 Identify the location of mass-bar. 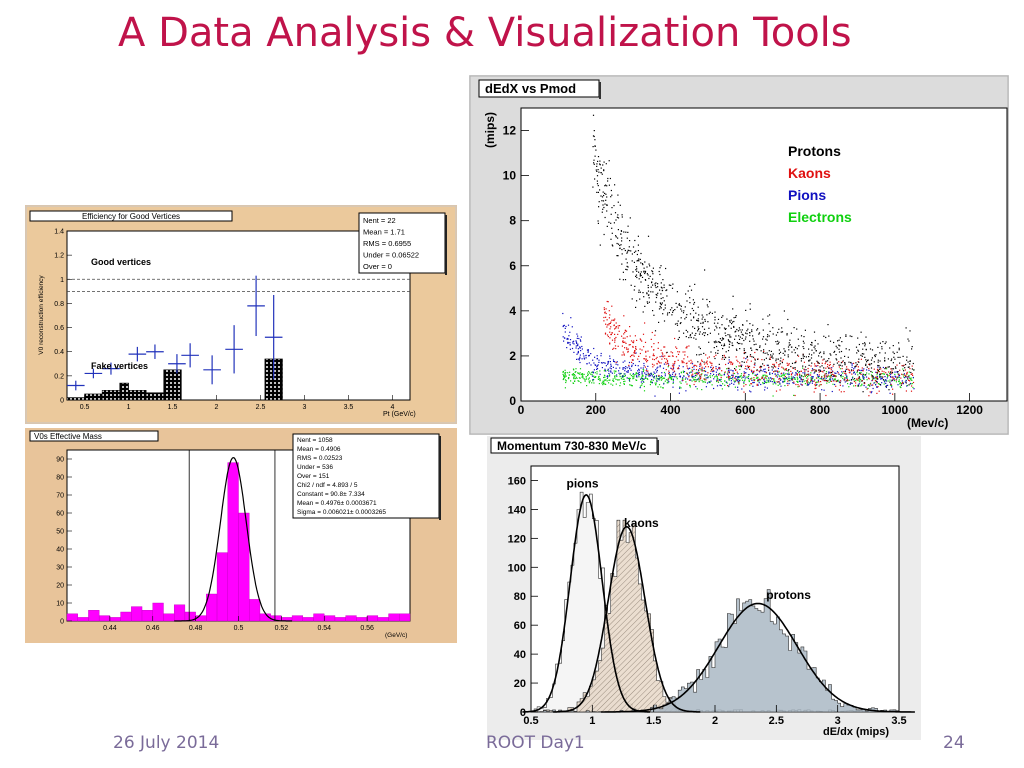
(362, 619).